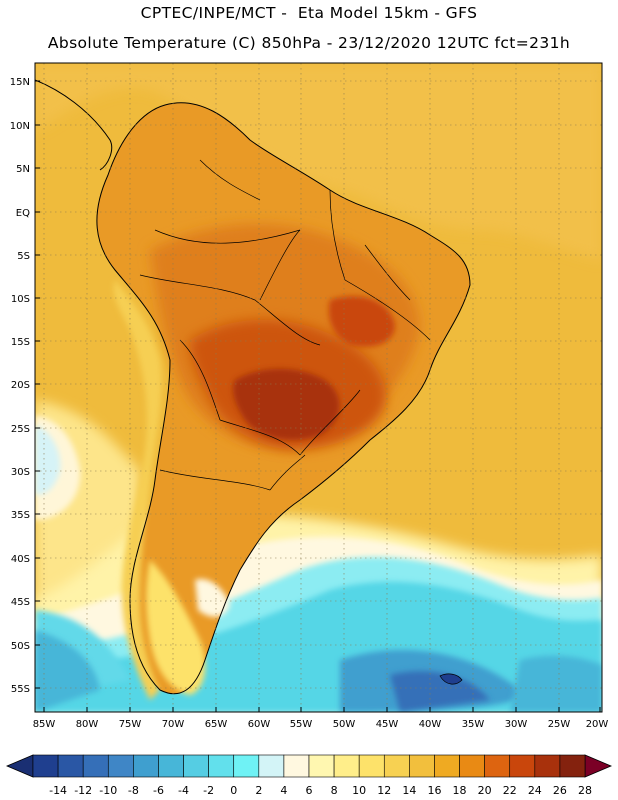 The image size is (618, 800). What do you see at coordinates (597, 724) in the screenshot?
I see `lon-label: 20W` at bounding box center [597, 724].